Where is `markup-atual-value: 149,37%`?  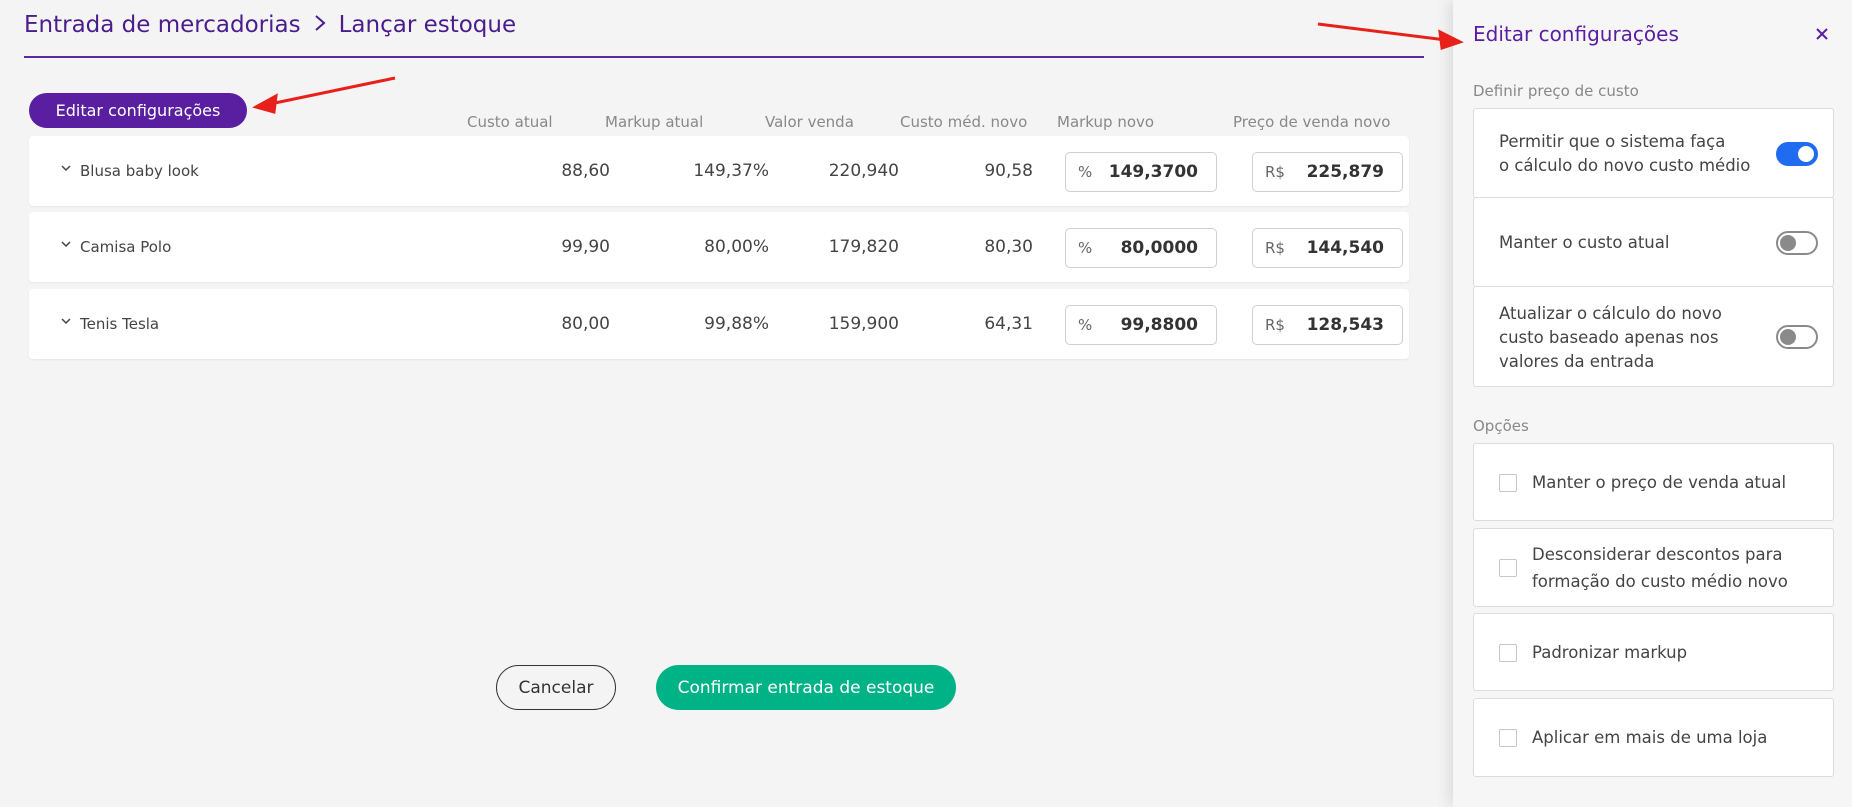 markup-atual-value: 149,37% is located at coordinates (731, 171).